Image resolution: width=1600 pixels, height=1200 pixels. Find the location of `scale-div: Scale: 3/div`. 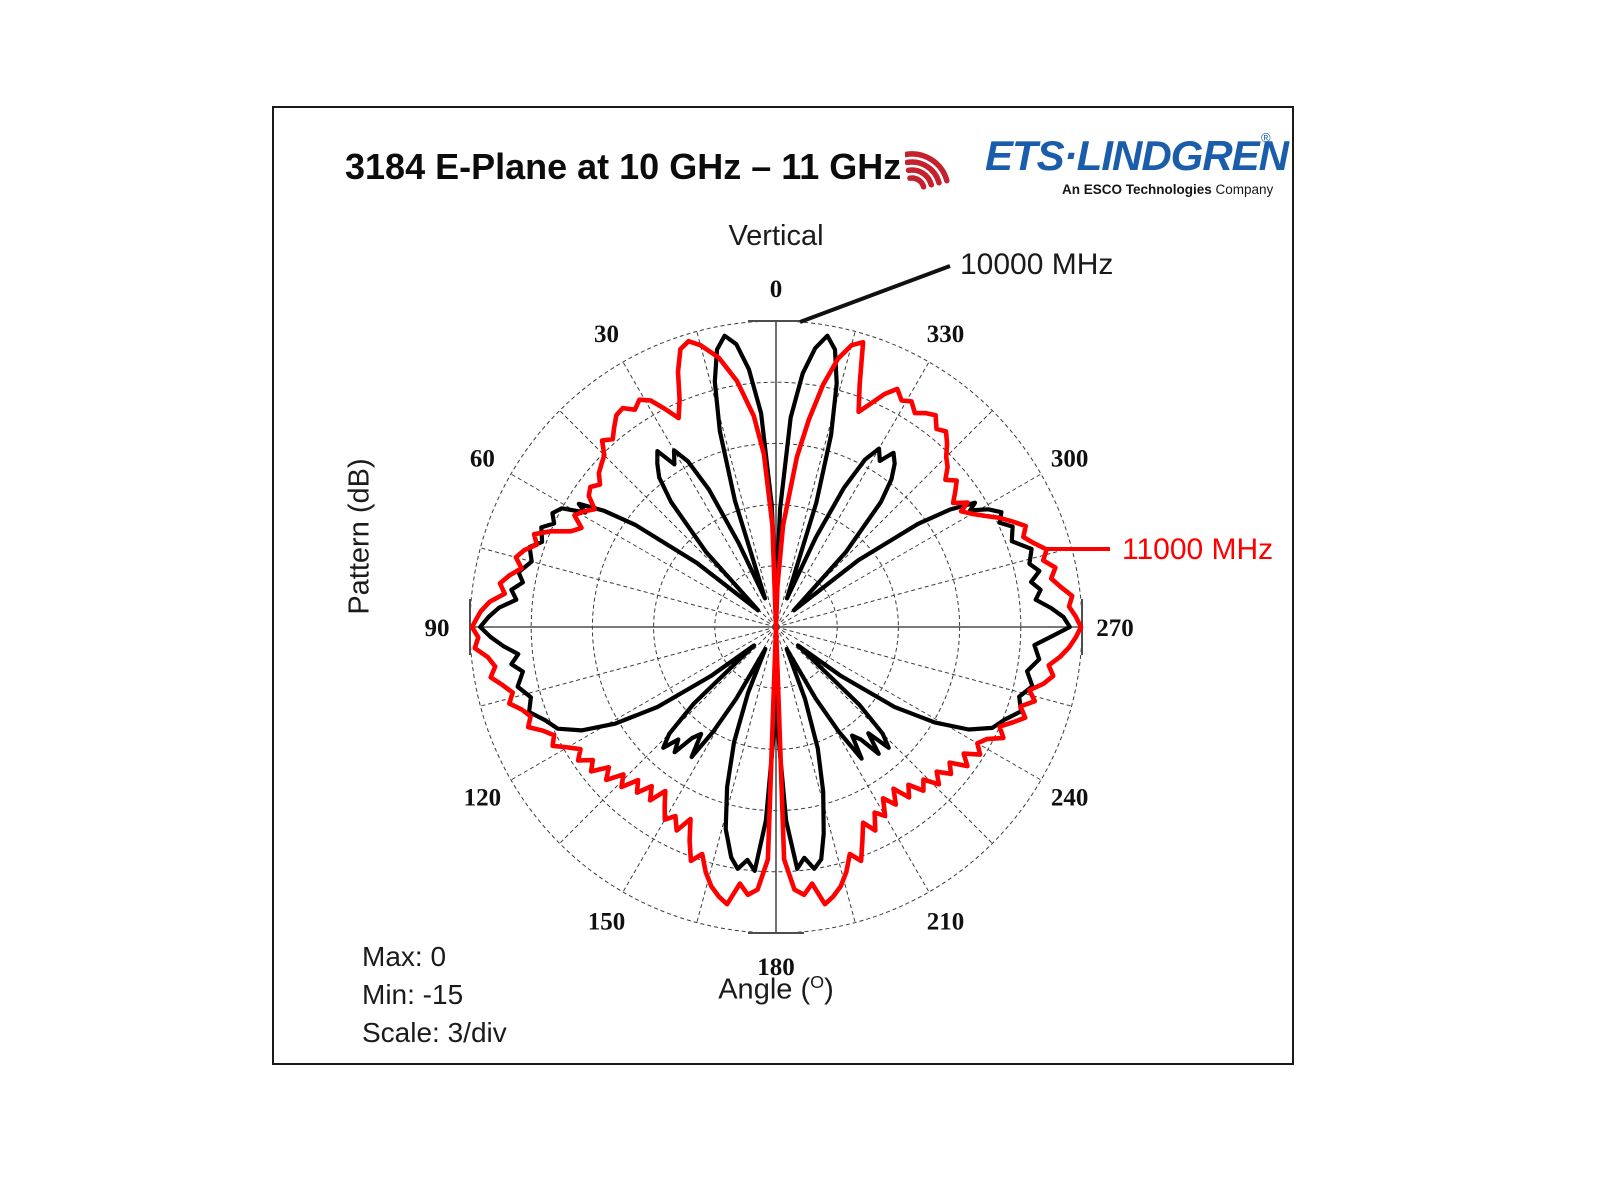

scale-div: Scale: 3/div is located at coordinates (434, 1032).